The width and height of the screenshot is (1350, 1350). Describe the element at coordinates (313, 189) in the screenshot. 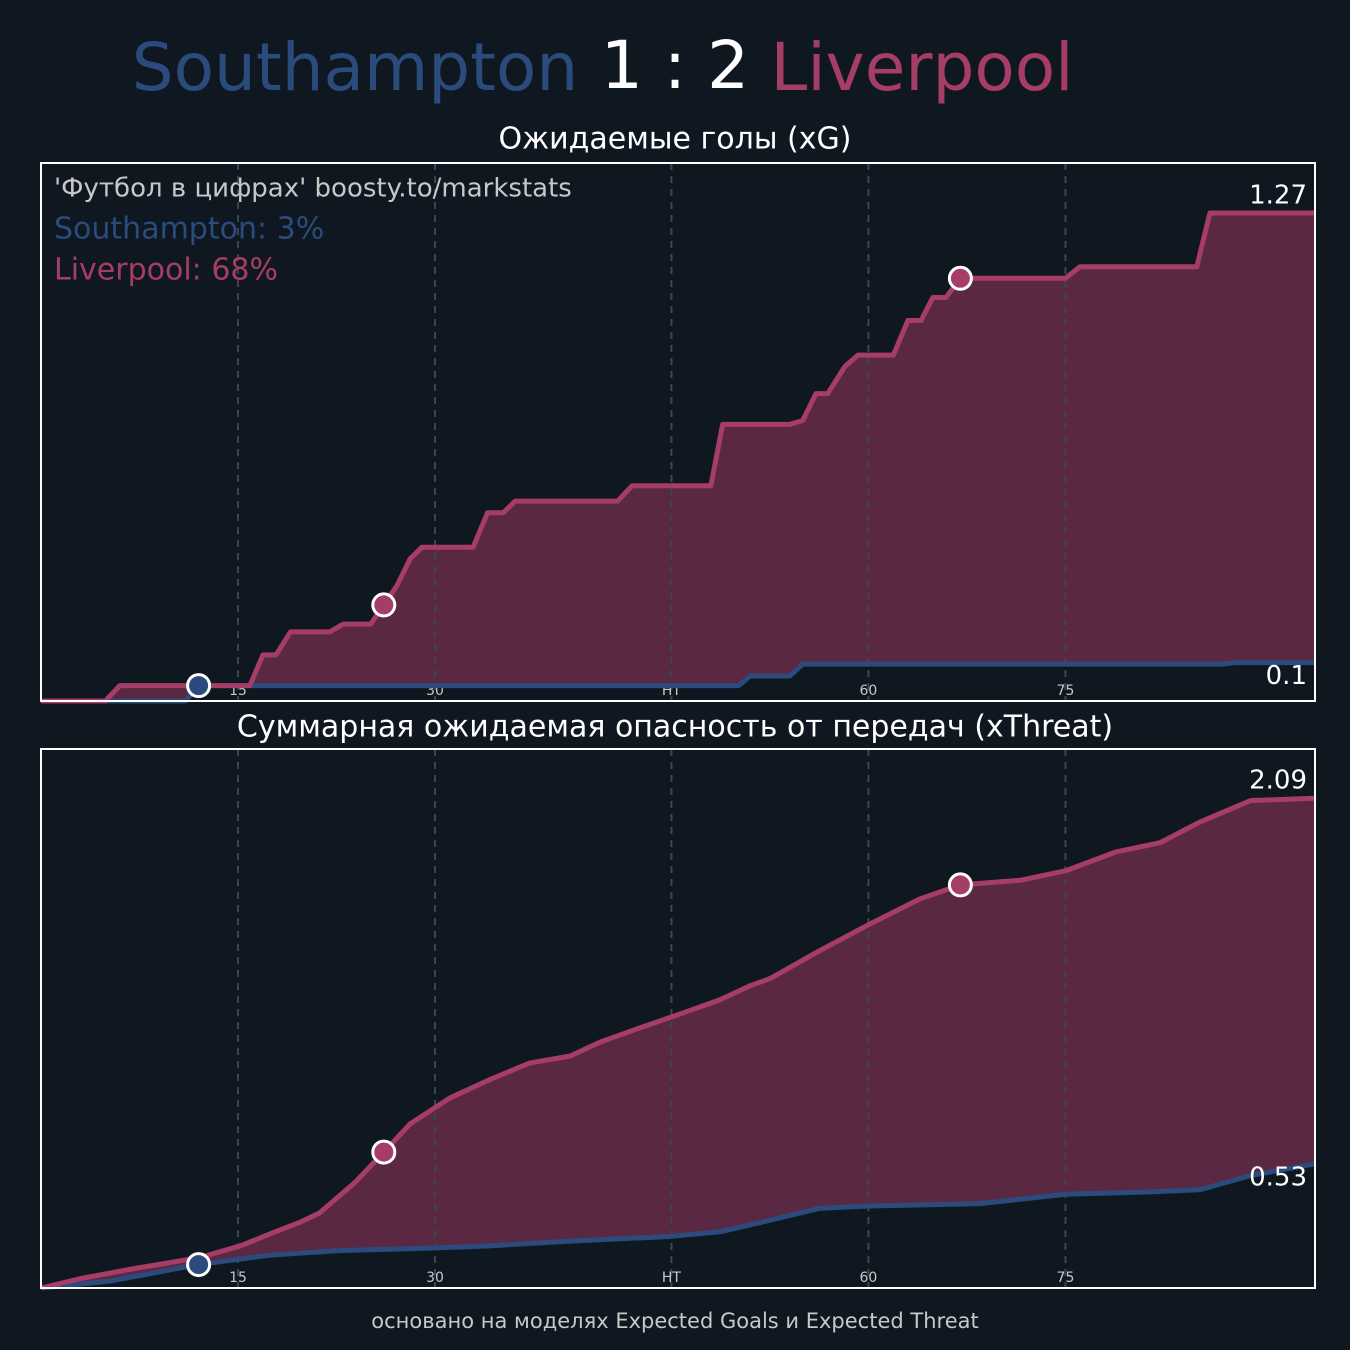

I see `annotation: 'Футбол в цифрах' boosty.to/markstats` at that location.